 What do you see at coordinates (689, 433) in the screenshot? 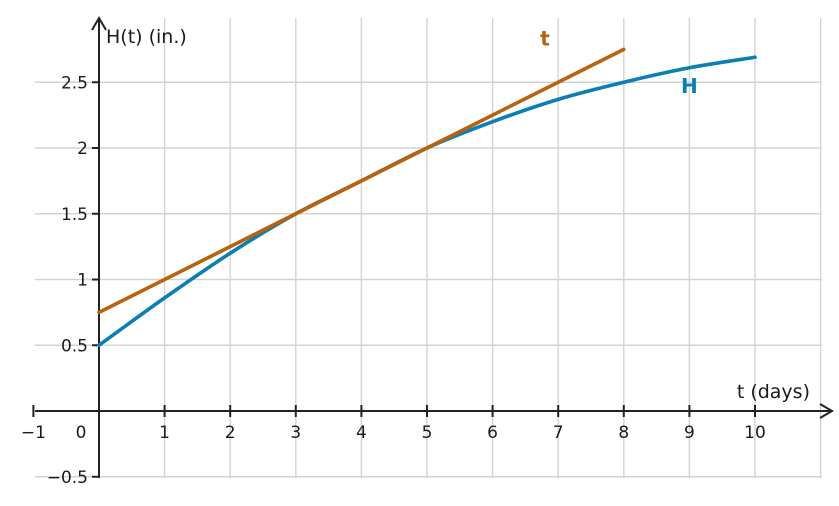
I see `x-tick-label: 9` at bounding box center [689, 433].